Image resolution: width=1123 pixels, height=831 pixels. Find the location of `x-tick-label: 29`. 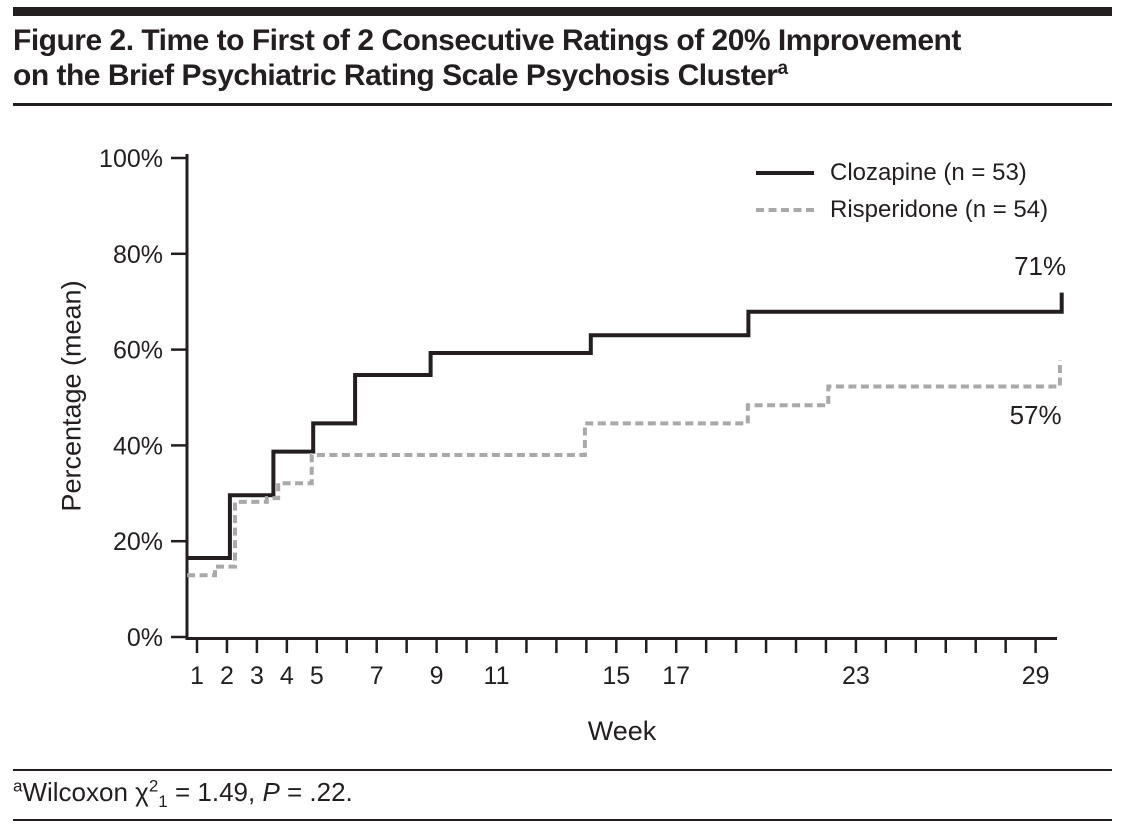

x-tick-label: 29 is located at coordinates (1036, 676).